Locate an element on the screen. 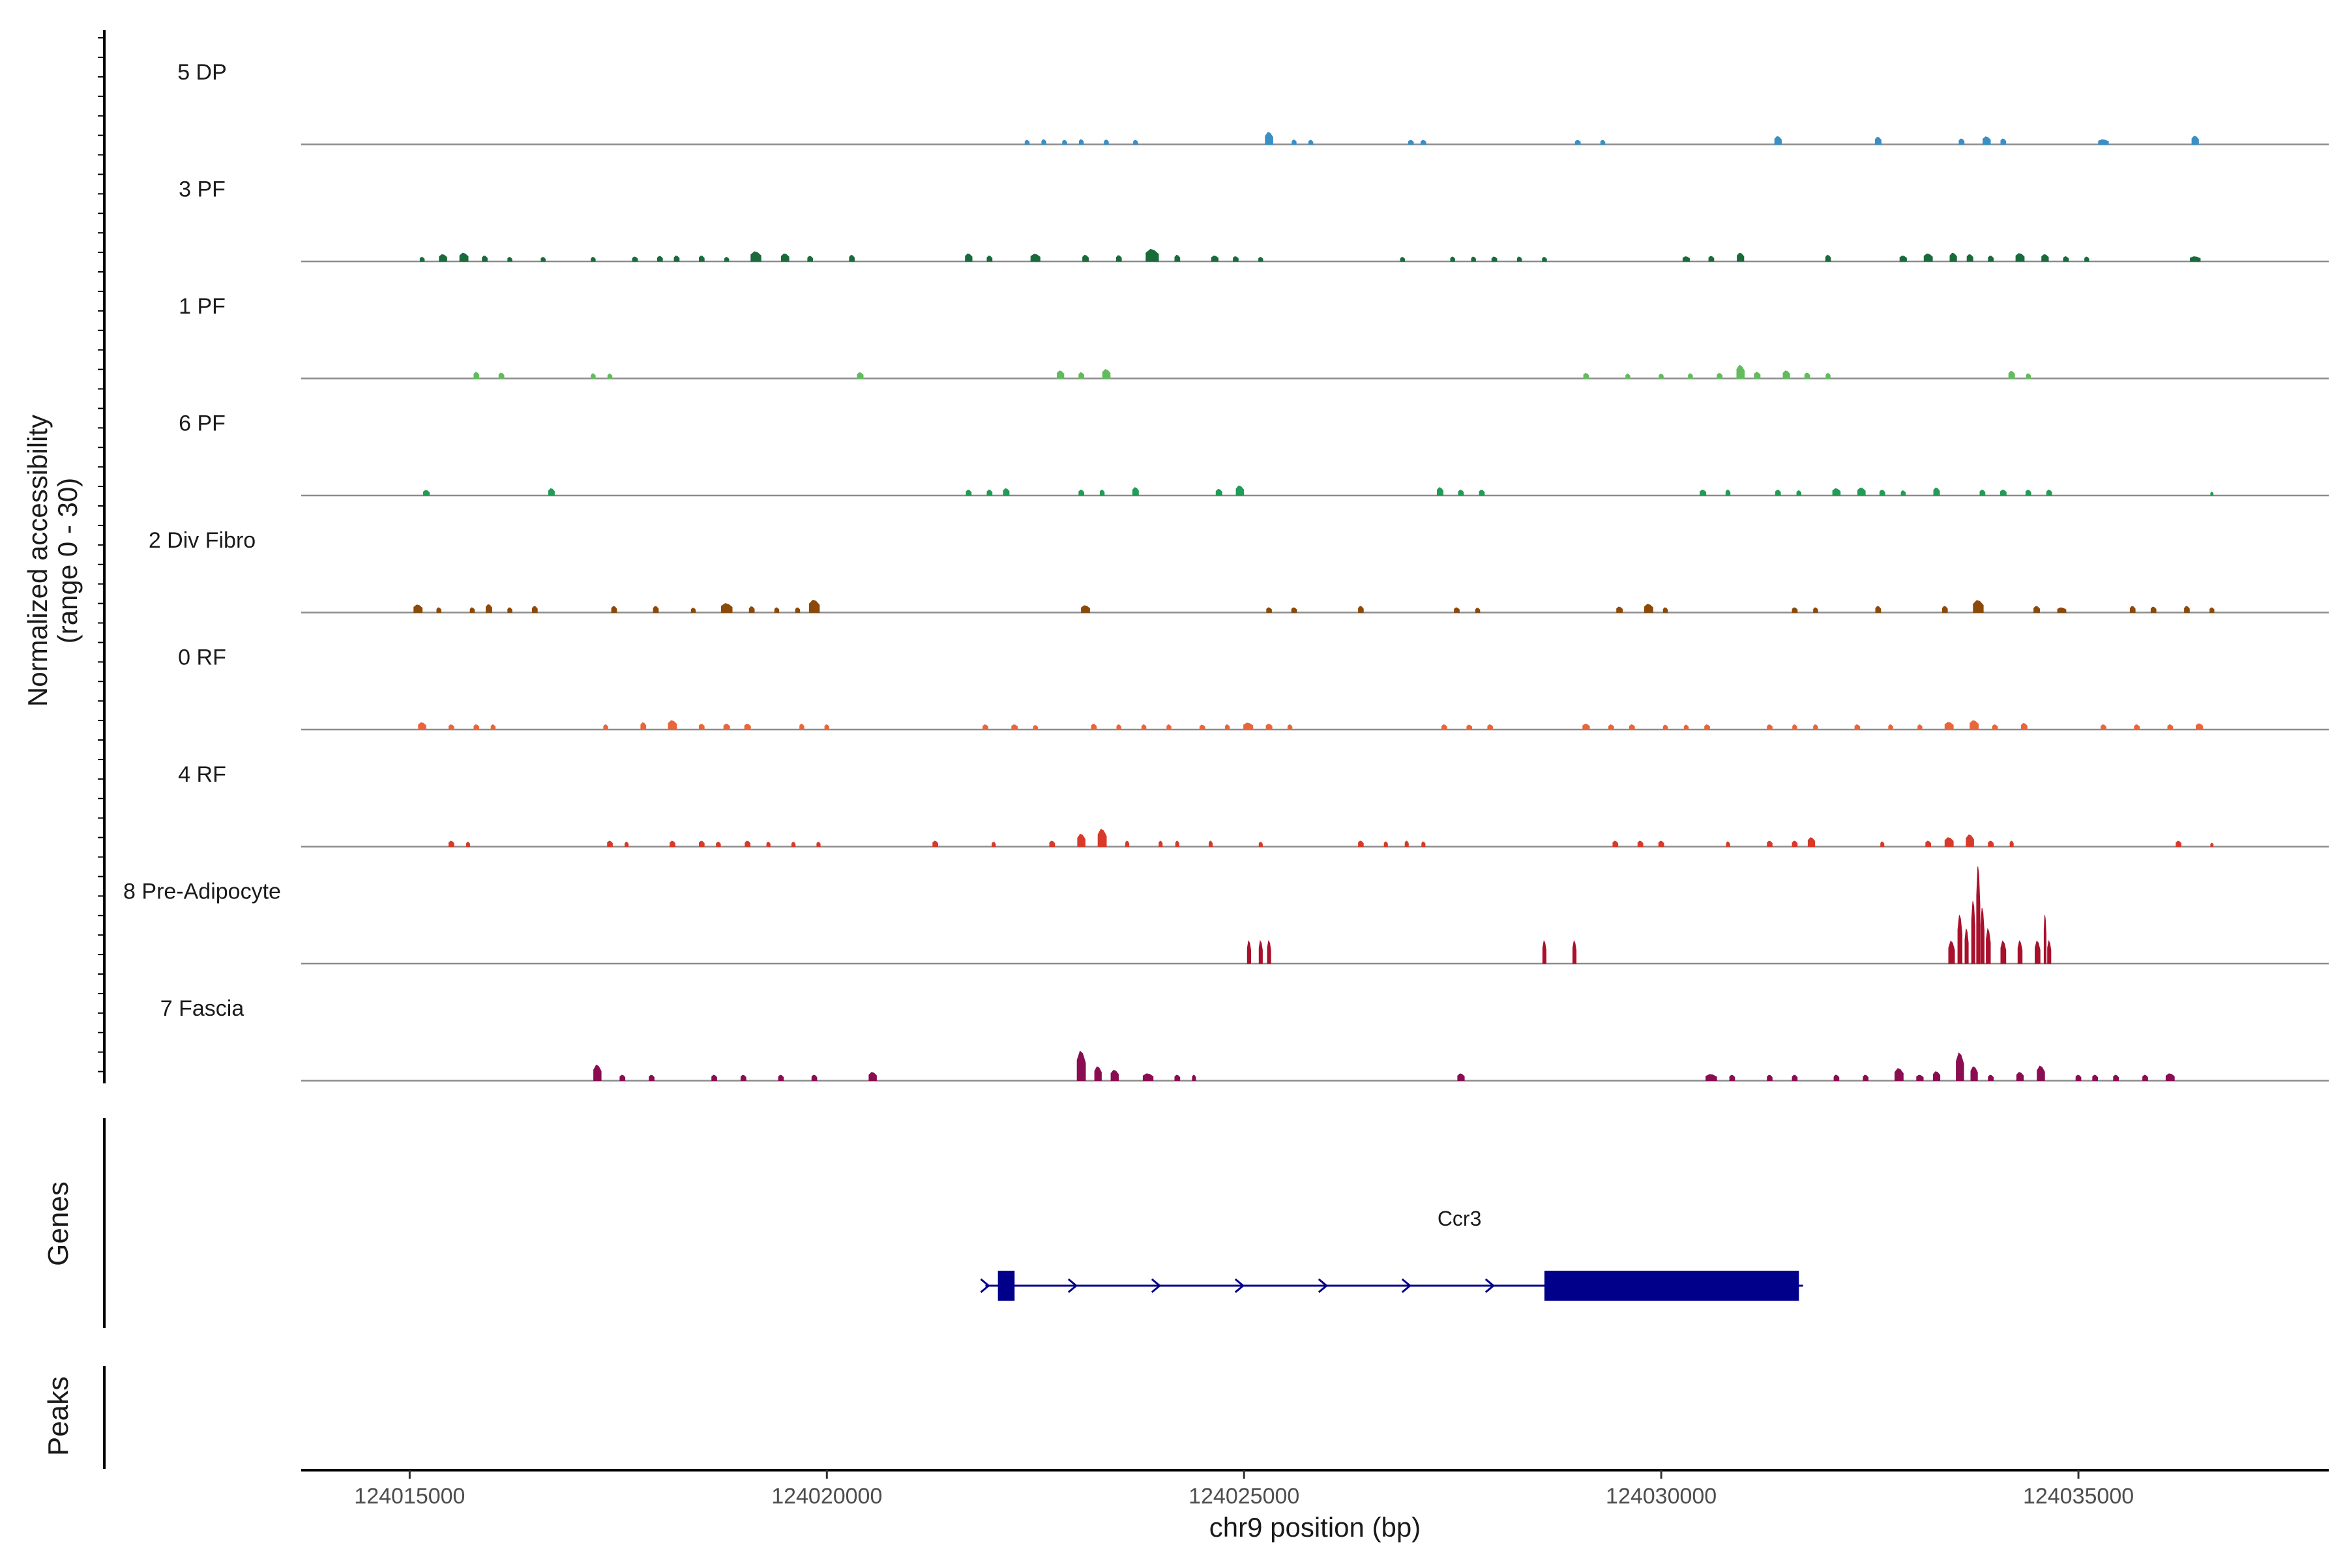 This screenshot has height=1568, width=2347. x-tick-label: 124030000 is located at coordinates (1661, 1497).